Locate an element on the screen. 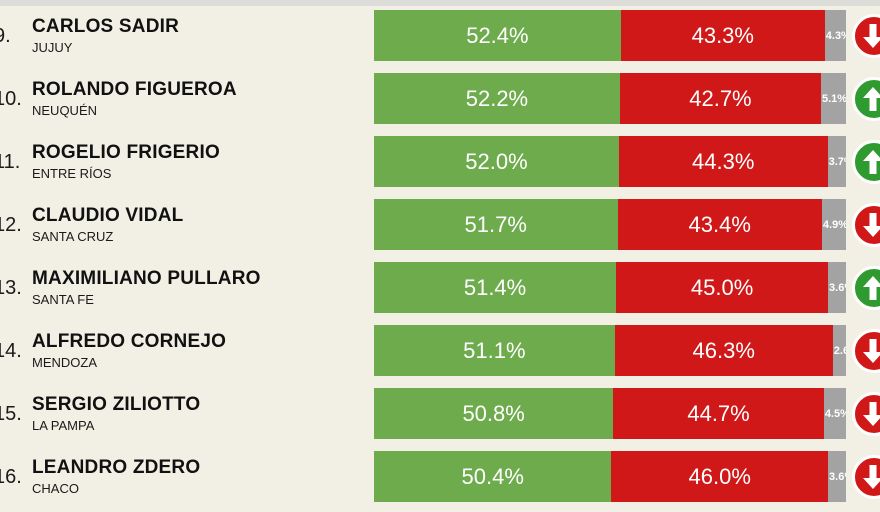  approval-bar: 52.2% 42.7% 5.1% is located at coordinates (610, 98).